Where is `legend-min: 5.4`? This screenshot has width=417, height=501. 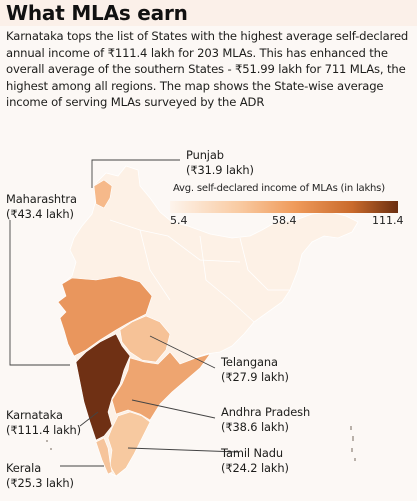
legend-min: 5.4 is located at coordinates (179, 220).